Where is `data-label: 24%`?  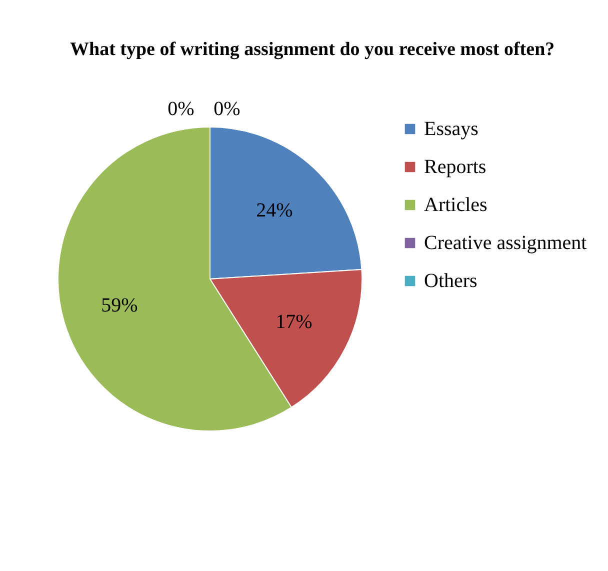
data-label: 24% is located at coordinates (274, 210).